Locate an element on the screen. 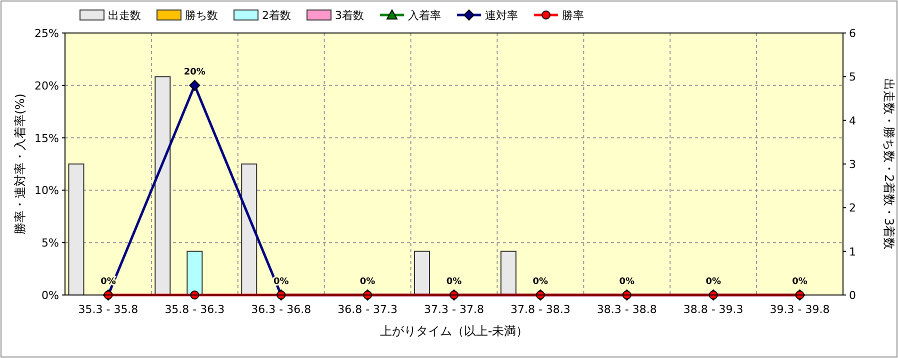  y2-tick-label: 0 is located at coordinates (852, 295).